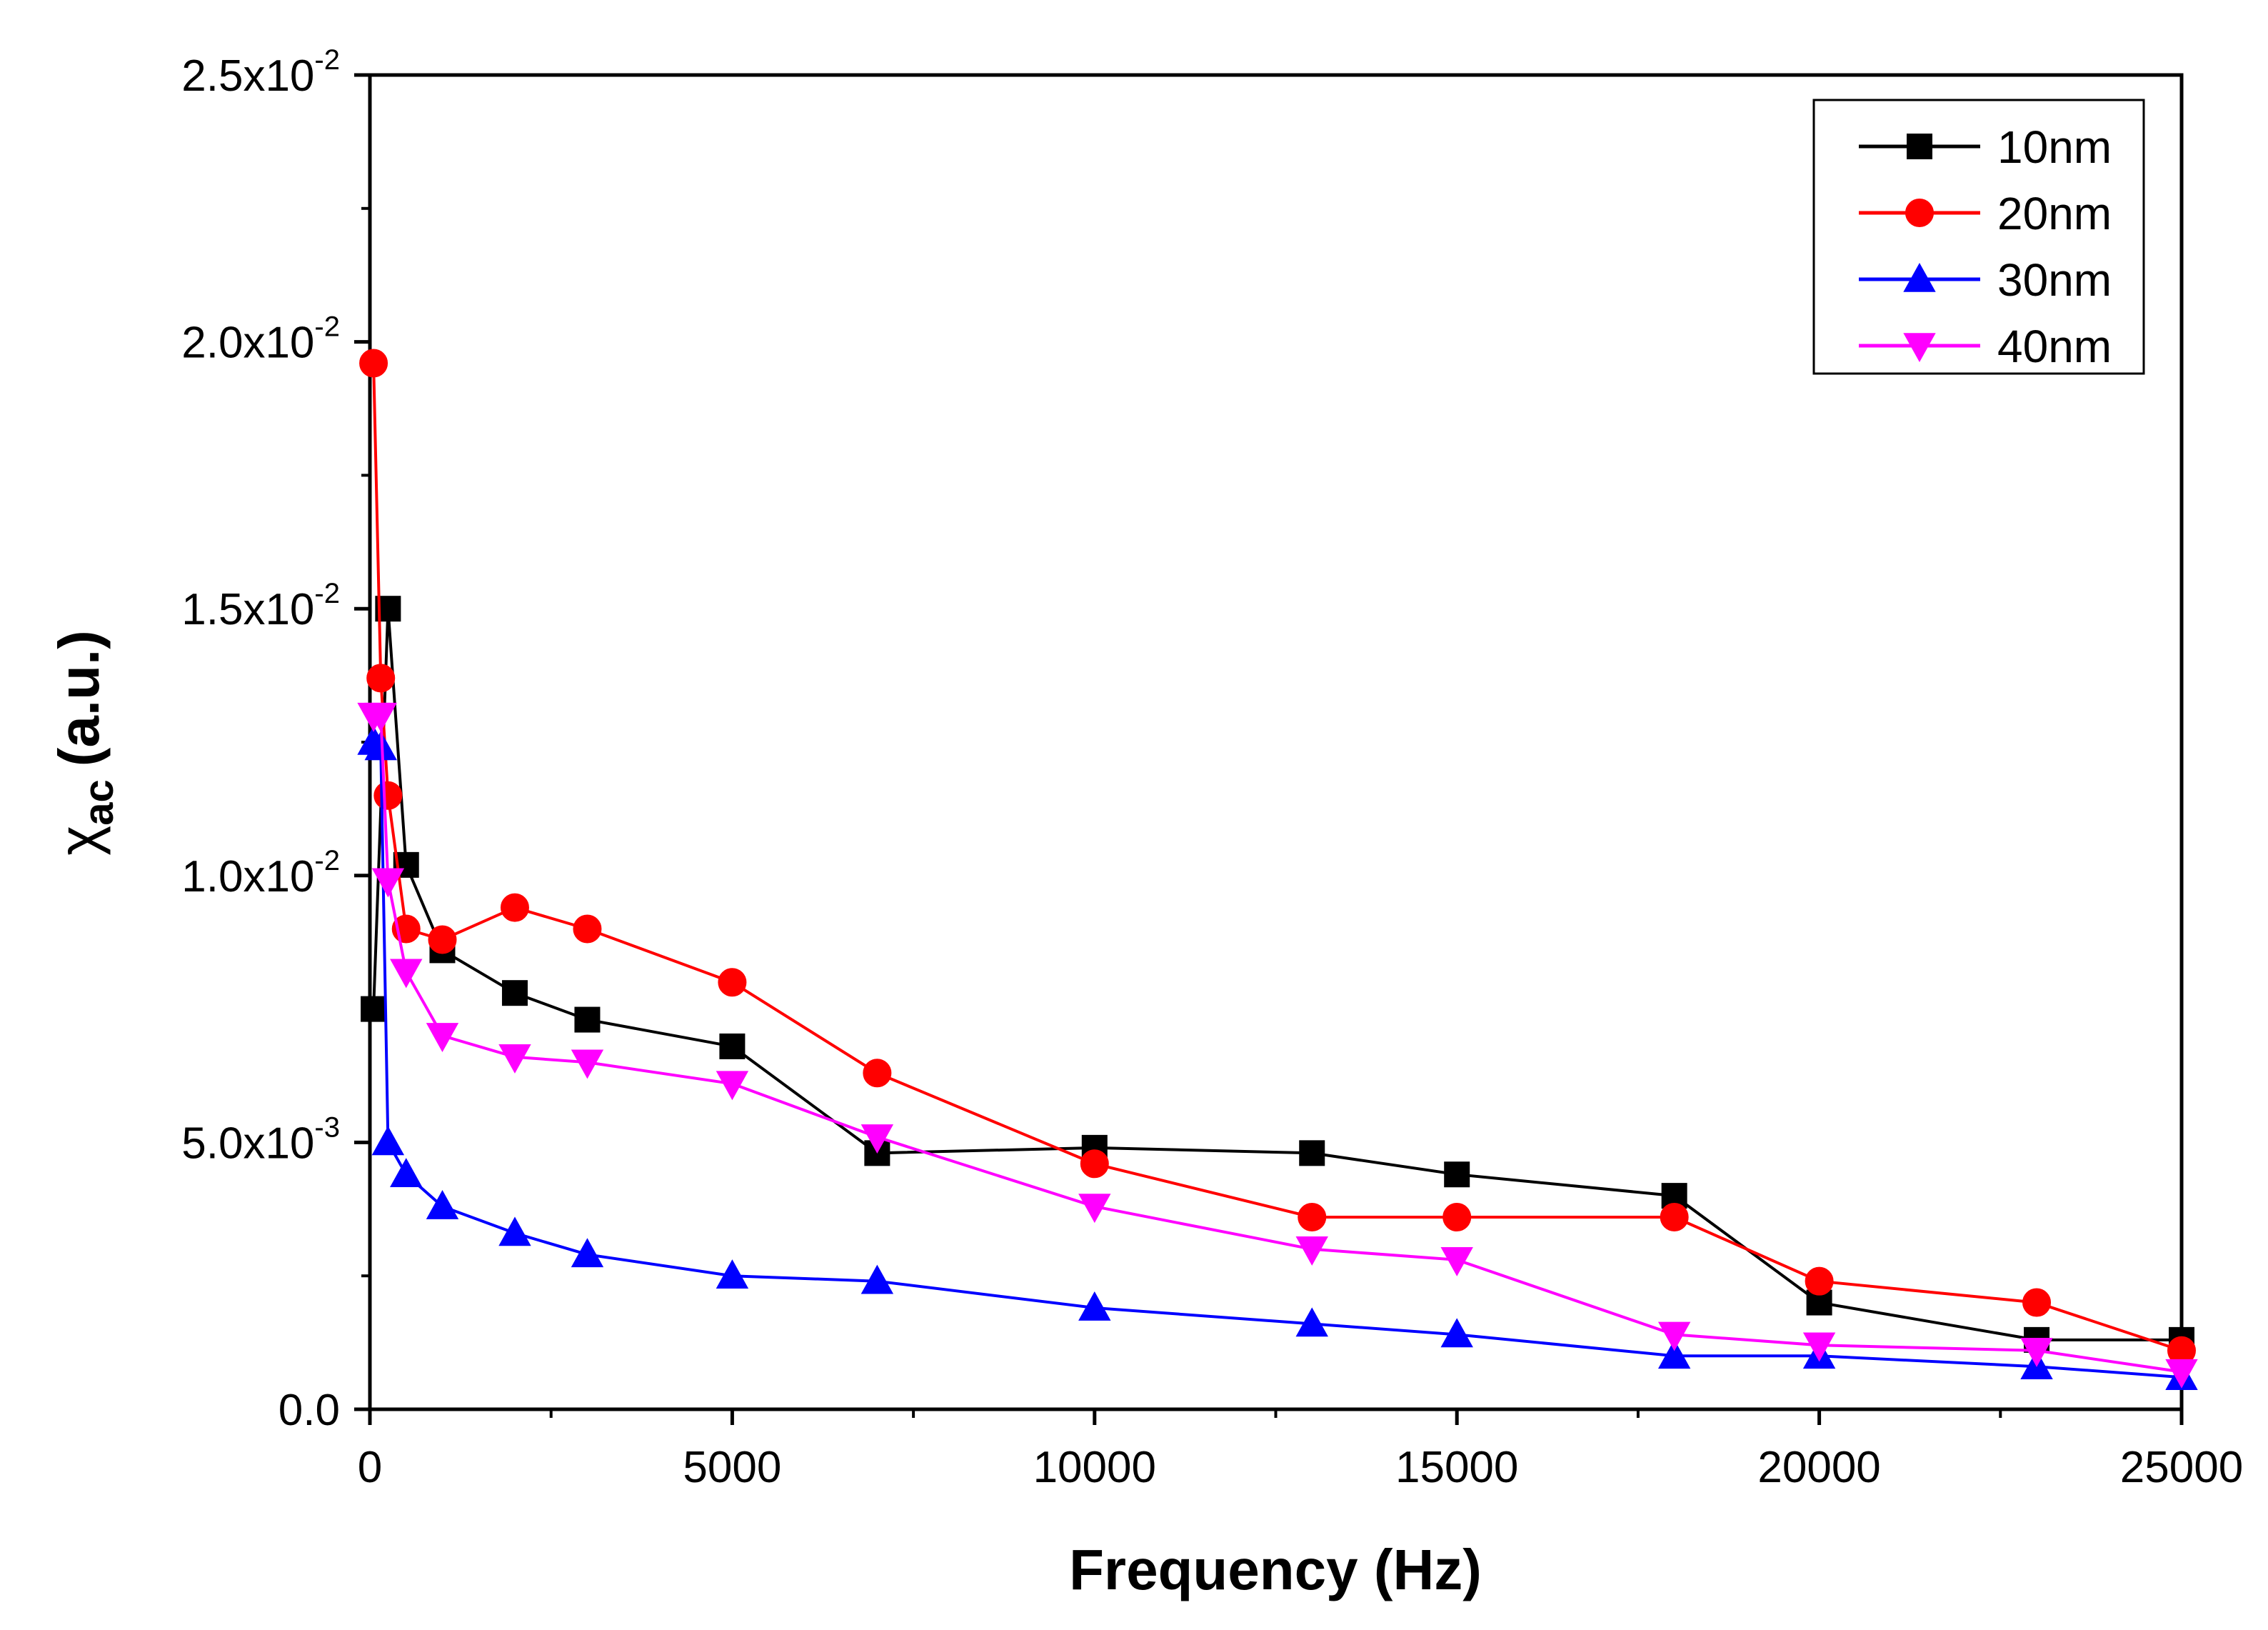 The image size is (2268, 1630). What do you see at coordinates (2181, 1467) in the screenshot?
I see `x-tick-label: 25000` at bounding box center [2181, 1467].